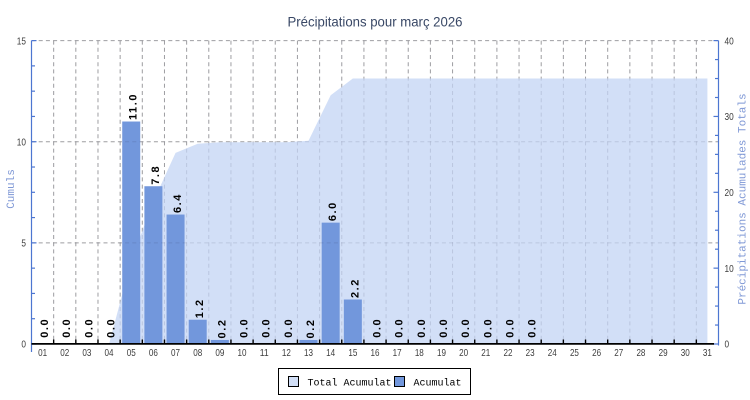 Image resolution: width=750 pixels, height=400 pixels. What do you see at coordinates (729, 41) in the screenshot?
I see `svg-text: 40` at bounding box center [729, 41].